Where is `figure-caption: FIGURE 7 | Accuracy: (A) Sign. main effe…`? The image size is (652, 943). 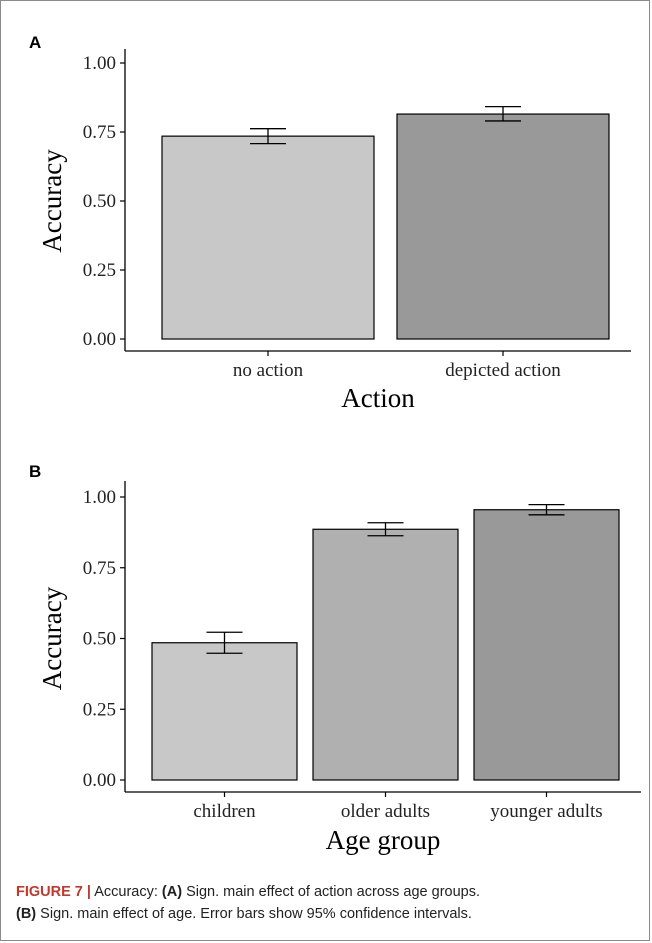 figure-caption: FIGURE 7 | Accuracy: (A) Sign. main effe… is located at coordinates (328, 903).